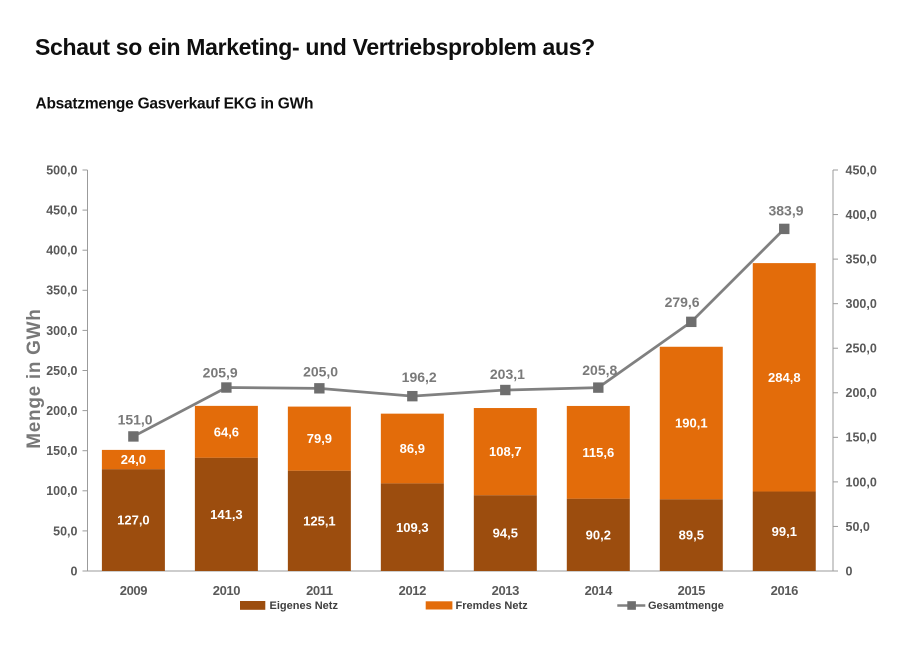 Image resolution: width=900 pixels, height=664 pixels. I want to click on svg-text: 284,8, so click(784, 377).